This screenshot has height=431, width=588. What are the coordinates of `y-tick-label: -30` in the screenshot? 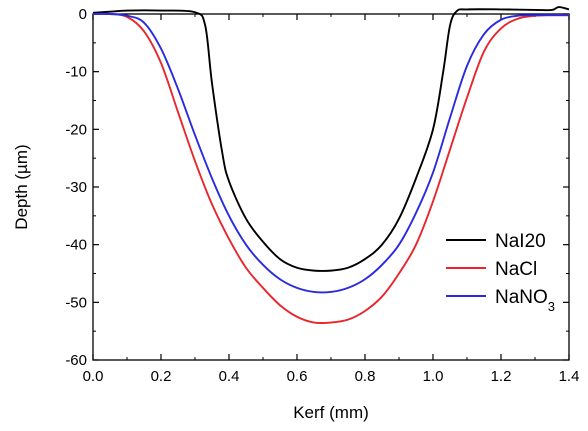 It's located at (76, 187).